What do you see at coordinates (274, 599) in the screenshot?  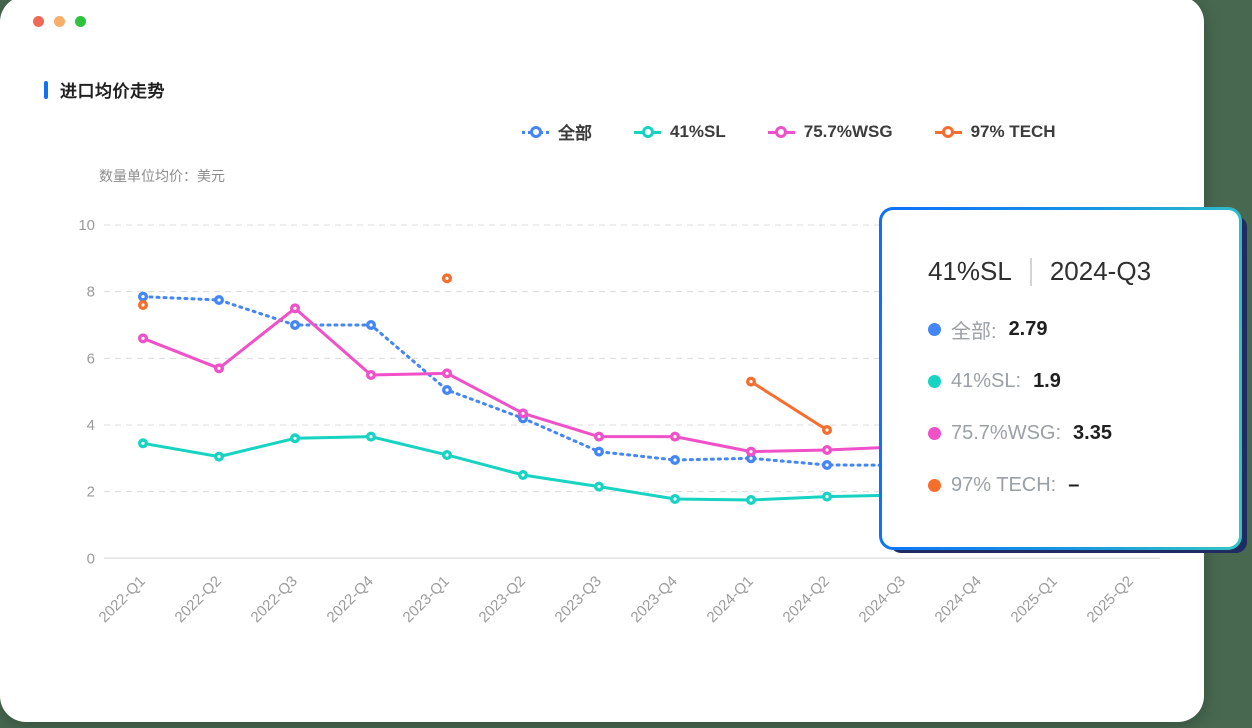 I see `x-axis-tick-label: 2022-Q3` at bounding box center [274, 599].